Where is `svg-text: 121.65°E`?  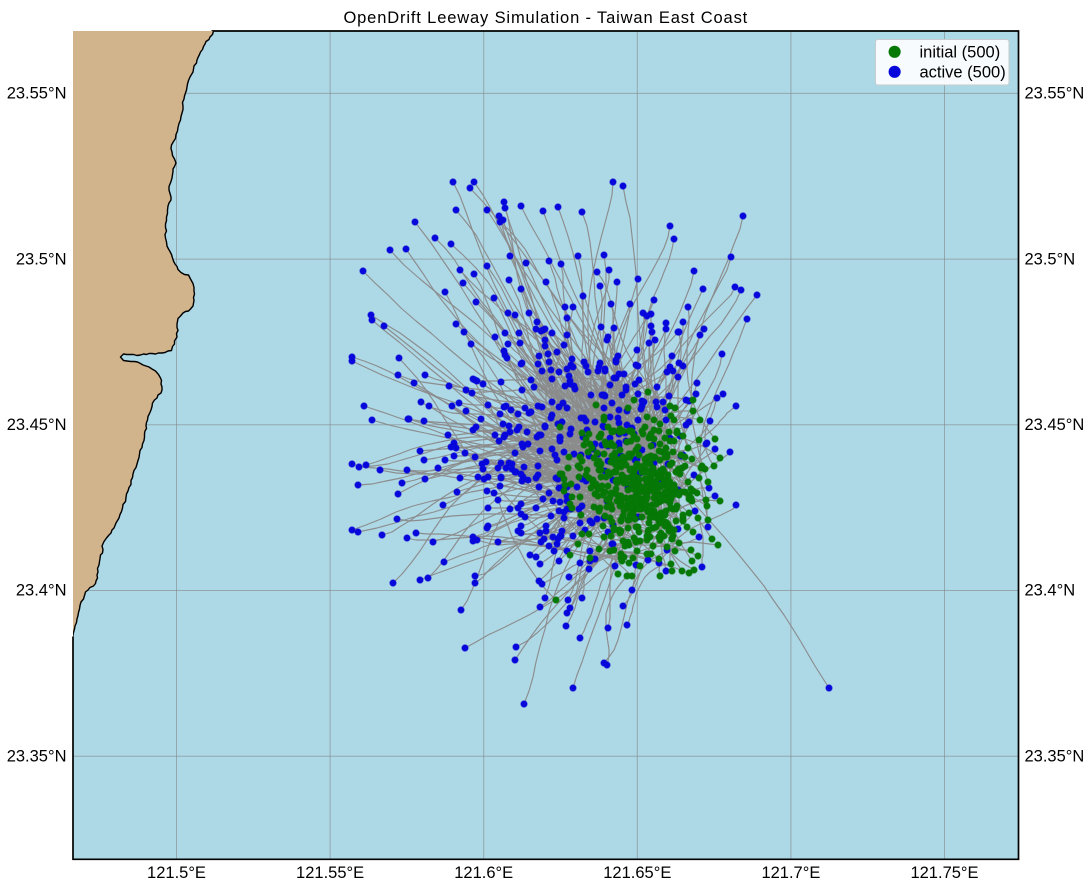 svg-text: 121.65°E is located at coordinates (637, 873).